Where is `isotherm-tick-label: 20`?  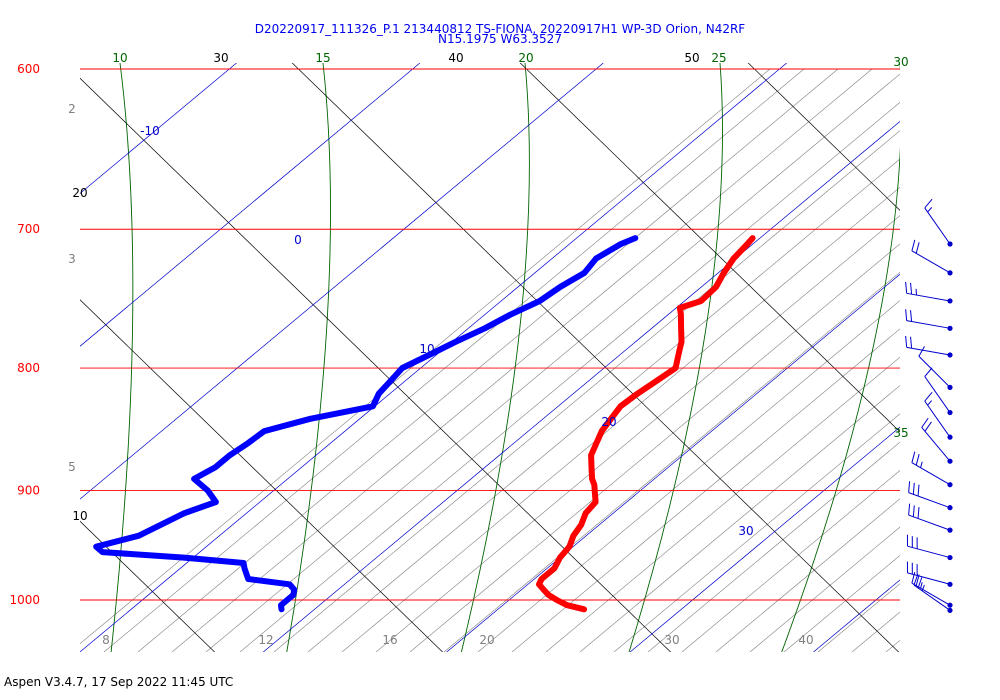 isotherm-tick-label: 20 is located at coordinates (608, 422).